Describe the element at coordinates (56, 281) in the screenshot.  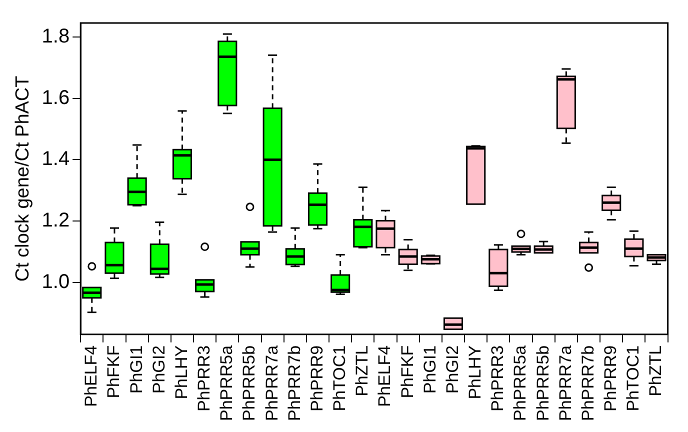
I see `y-tick-label: 1.0` at that location.